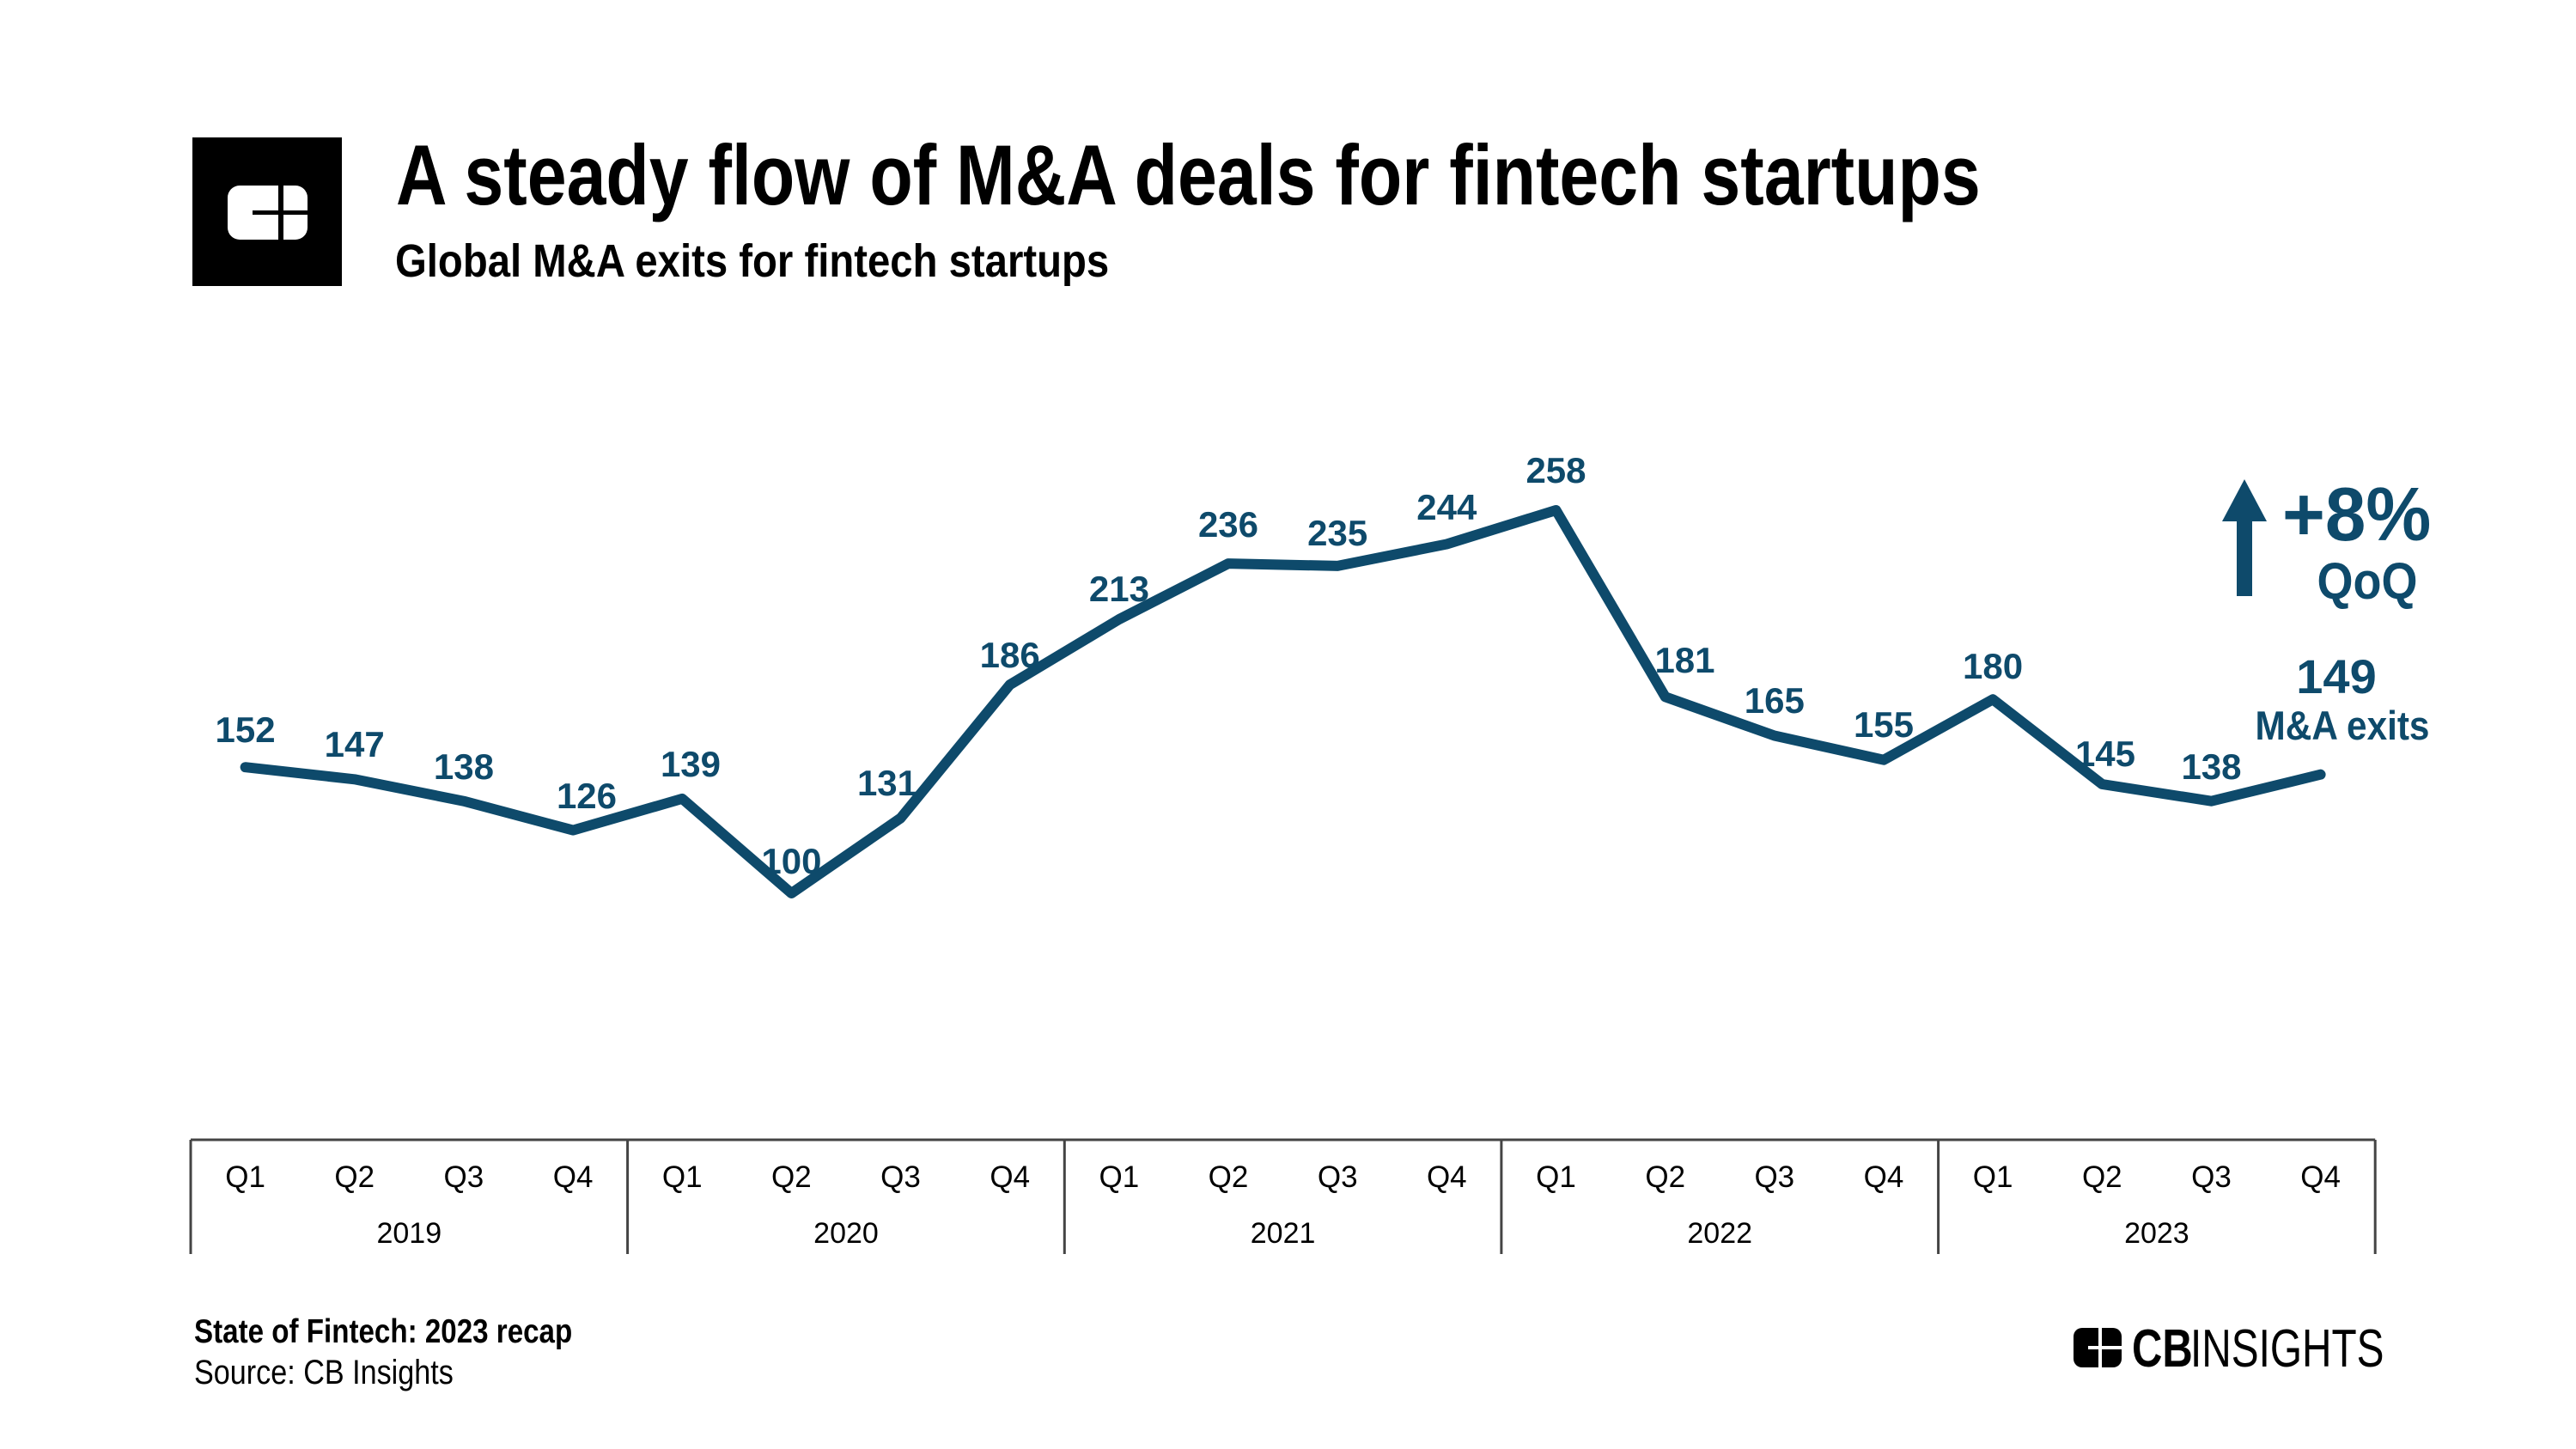 This screenshot has height=1449, width=2576. Describe the element at coordinates (1228, 524) in the screenshot. I see `svg-text: 236` at that location.